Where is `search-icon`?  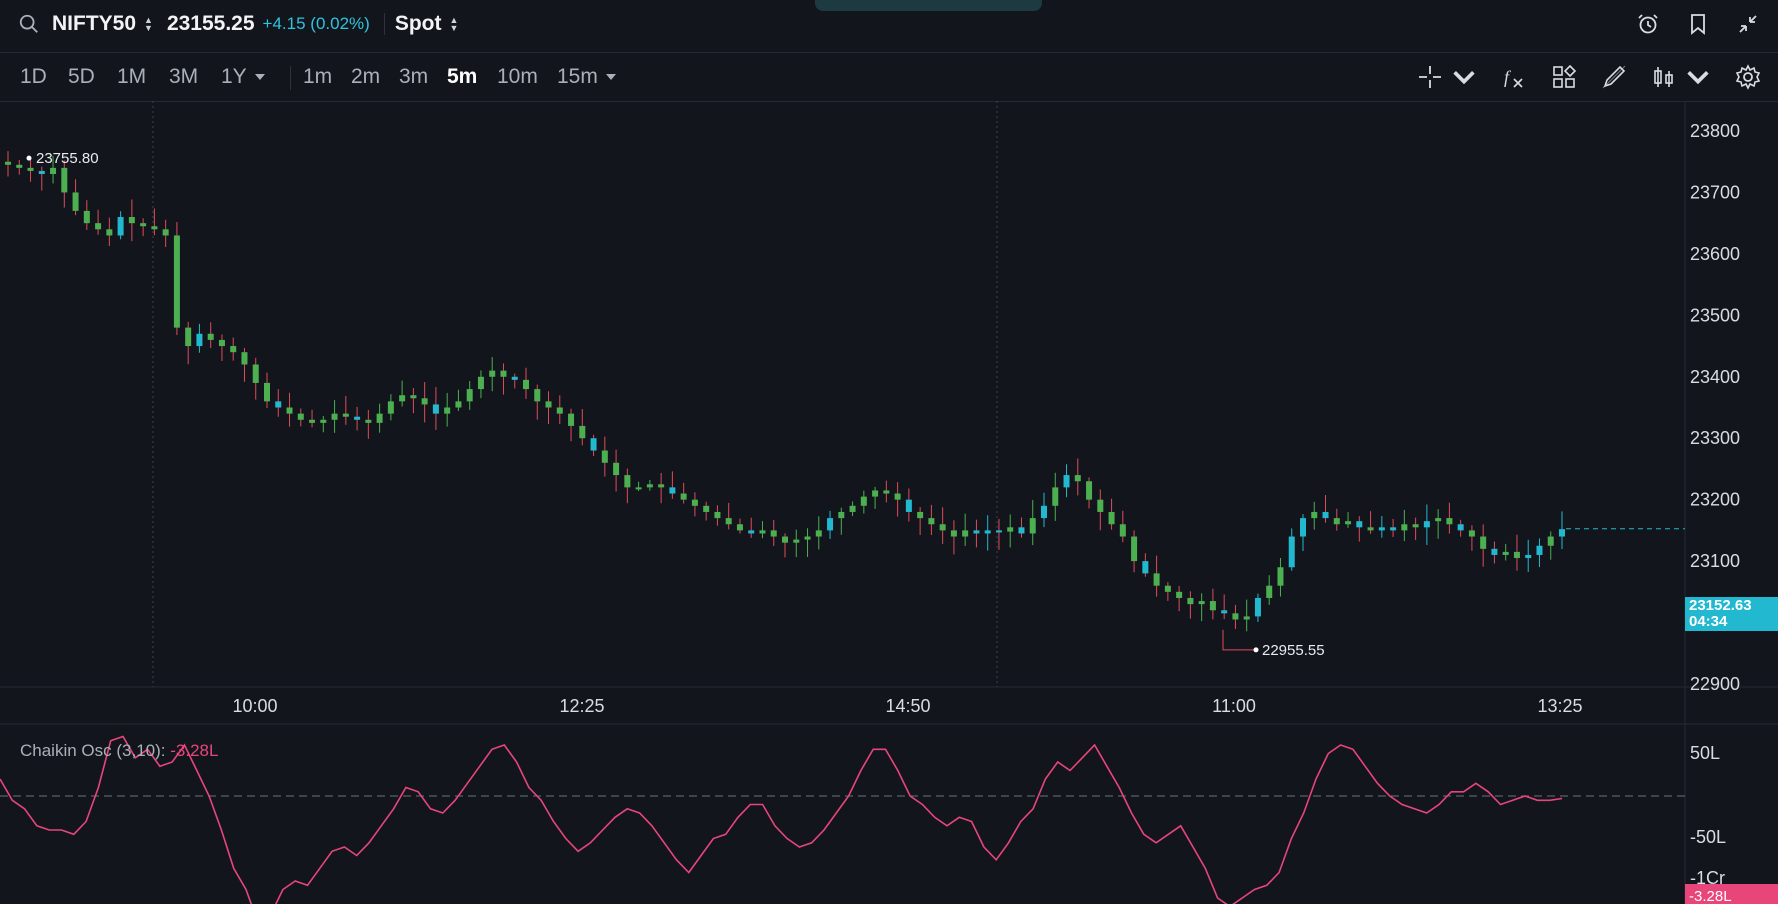
search-icon is located at coordinates (29, 24).